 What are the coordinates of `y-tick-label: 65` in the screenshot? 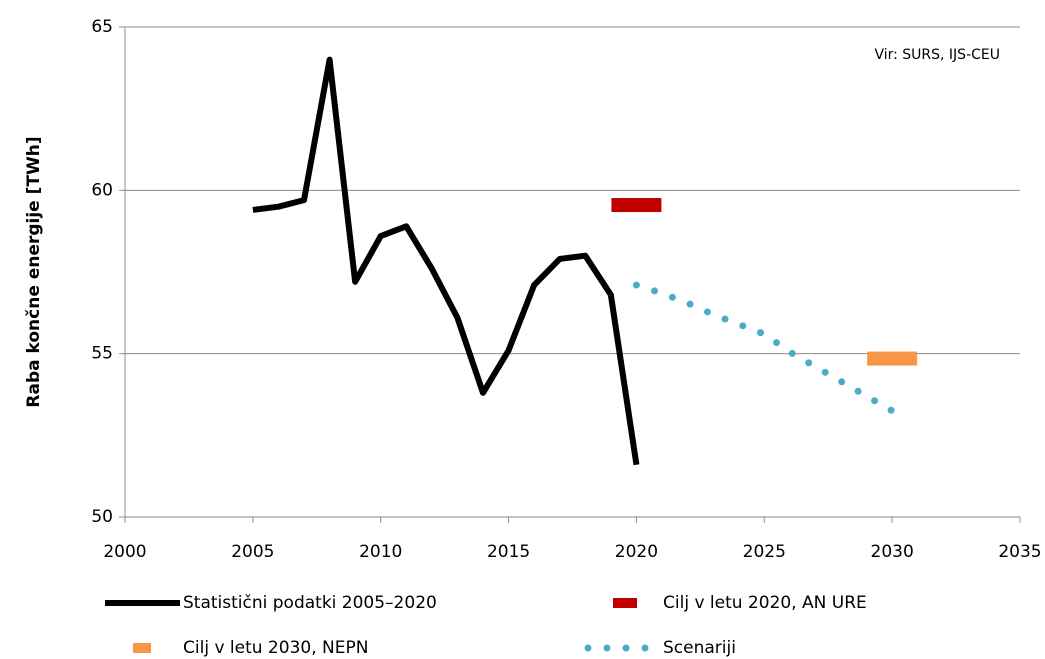 It's located at (102, 27).